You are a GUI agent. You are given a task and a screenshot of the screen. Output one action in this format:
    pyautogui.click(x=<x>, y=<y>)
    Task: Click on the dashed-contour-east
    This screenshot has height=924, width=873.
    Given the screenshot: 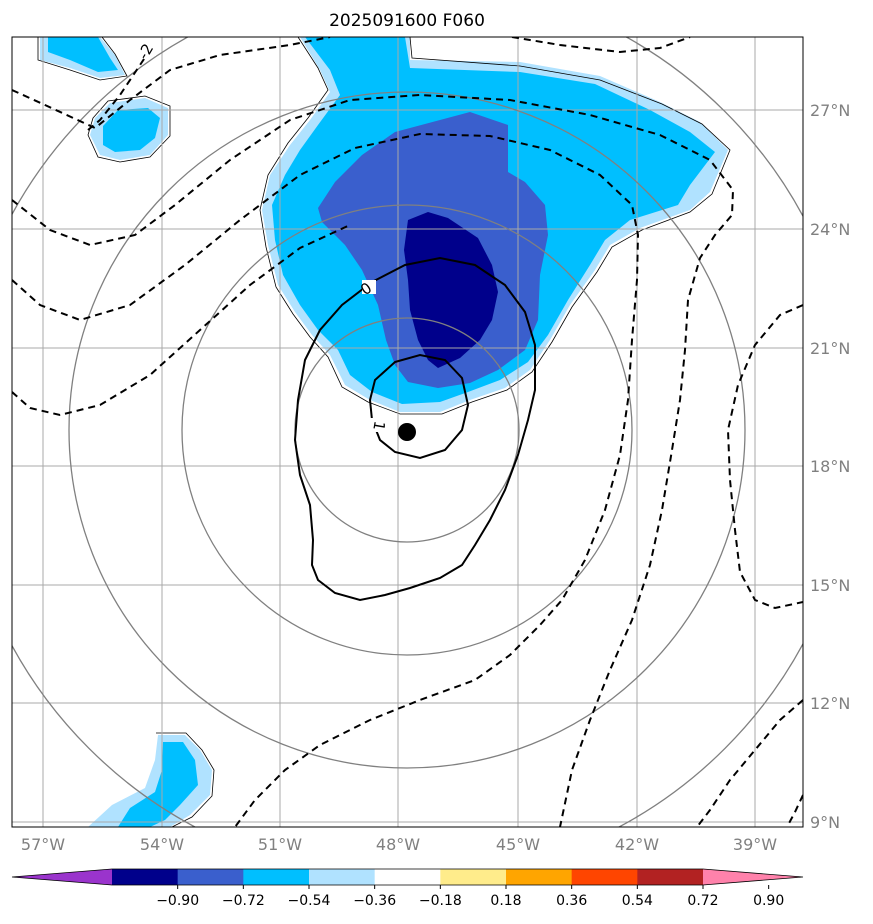 What is the action you would take?
    pyautogui.click(x=764, y=457)
    